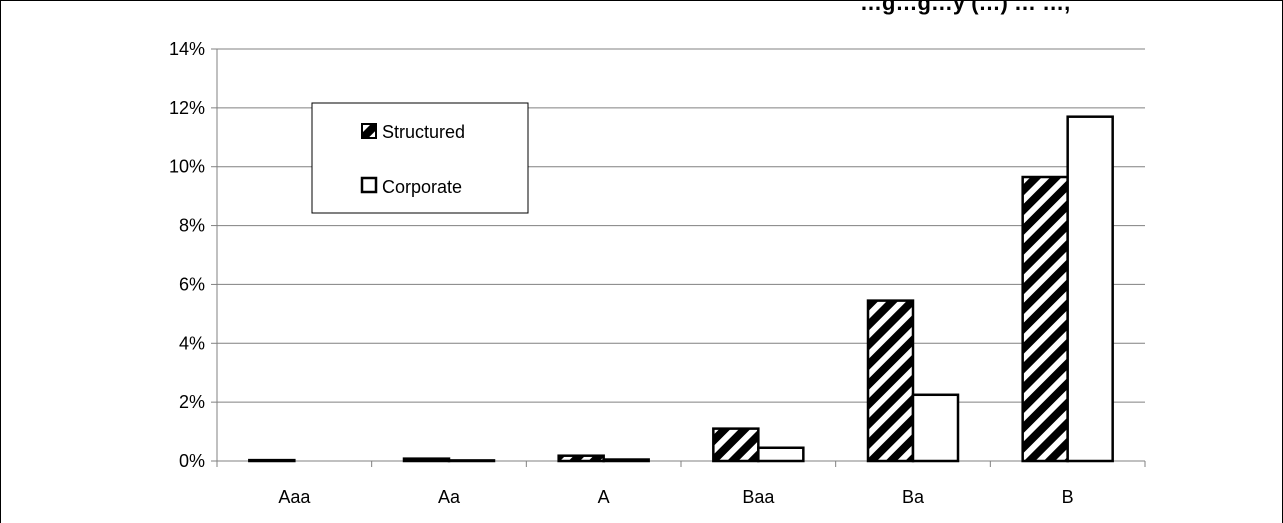 This screenshot has width=1283, height=523. What do you see at coordinates (426, 460) in the screenshot?
I see `bar-structured-aa` at bounding box center [426, 460].